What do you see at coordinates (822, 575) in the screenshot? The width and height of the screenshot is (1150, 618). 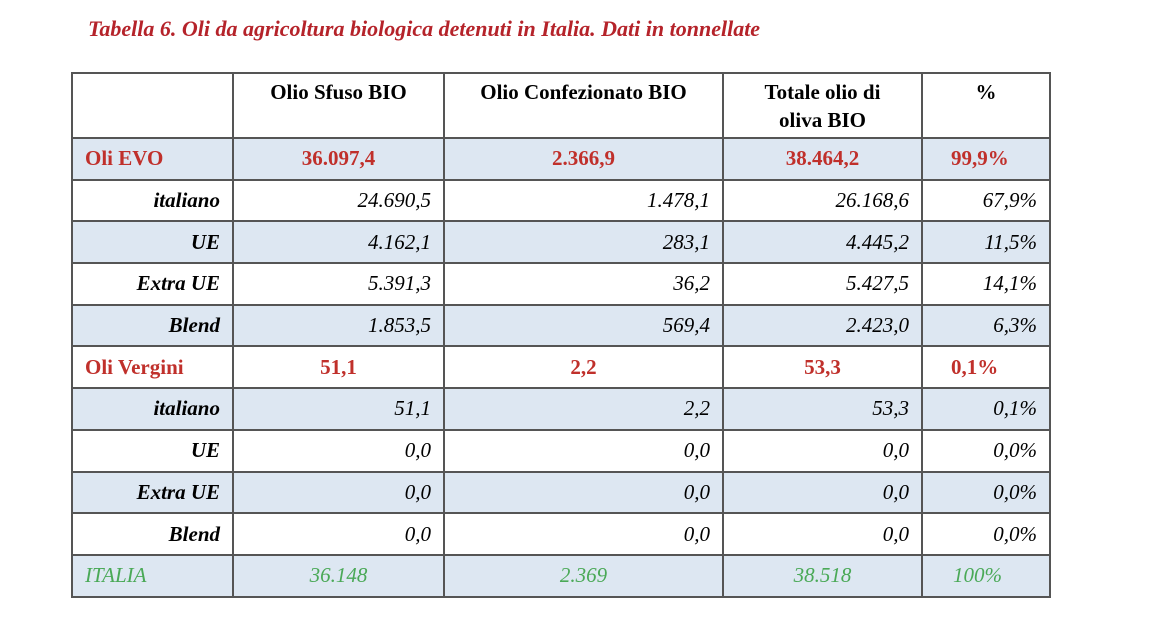 I see `totale-cell: 38.518` at bounding box center [822, 575].